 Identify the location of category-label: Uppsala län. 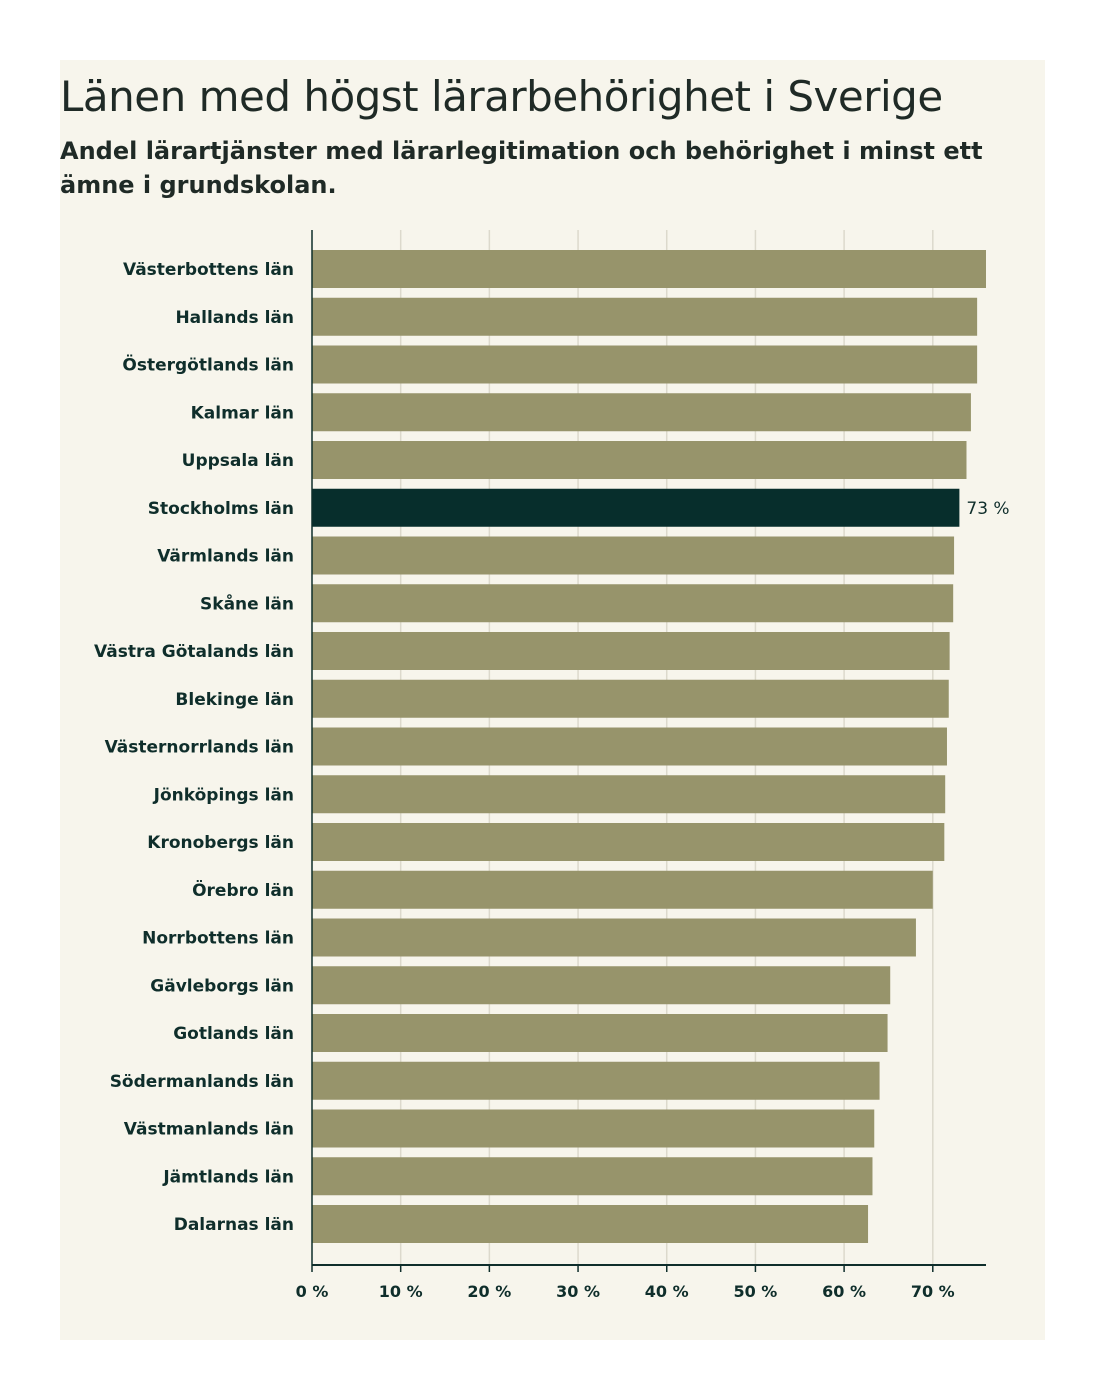
(238, 461).